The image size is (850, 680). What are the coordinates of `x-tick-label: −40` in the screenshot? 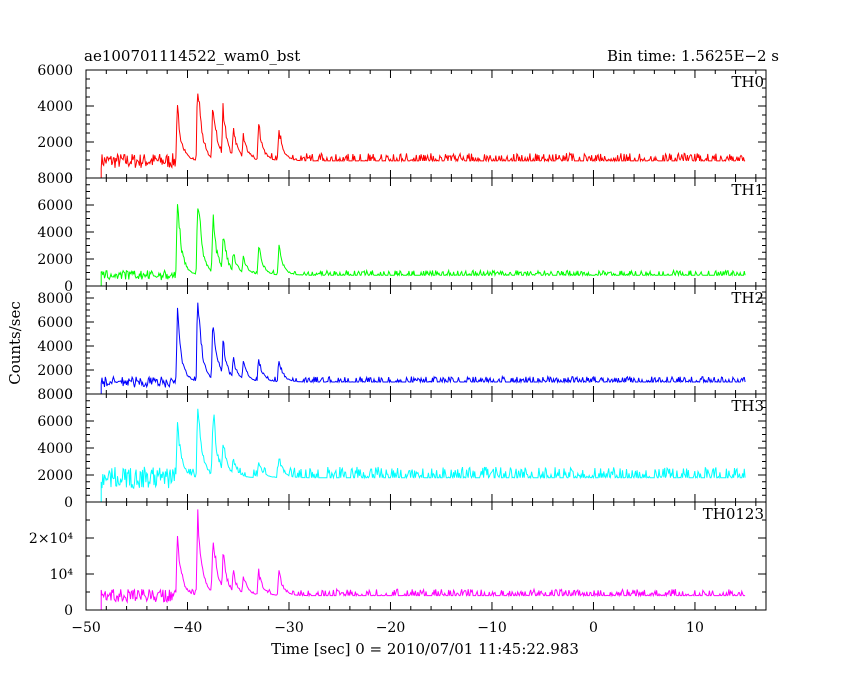 It's located at (188, 628).